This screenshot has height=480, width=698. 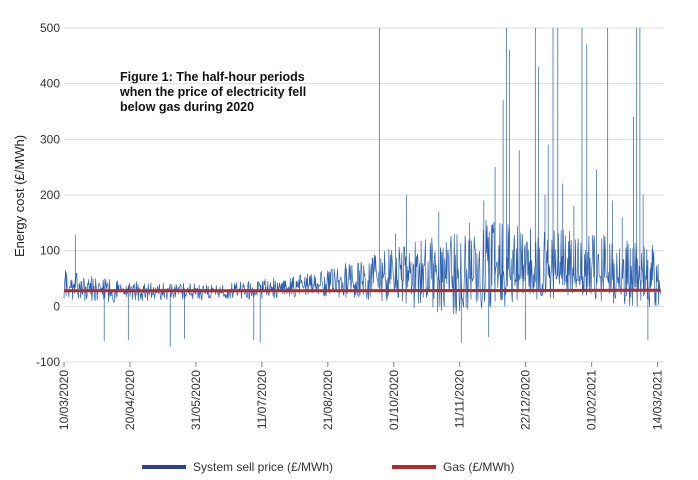 What do you see at coordinates (478, 467) in the screenshot?
I see `legend-label-gas: Gas (£/MWh)` at bounding box center [478, 467].